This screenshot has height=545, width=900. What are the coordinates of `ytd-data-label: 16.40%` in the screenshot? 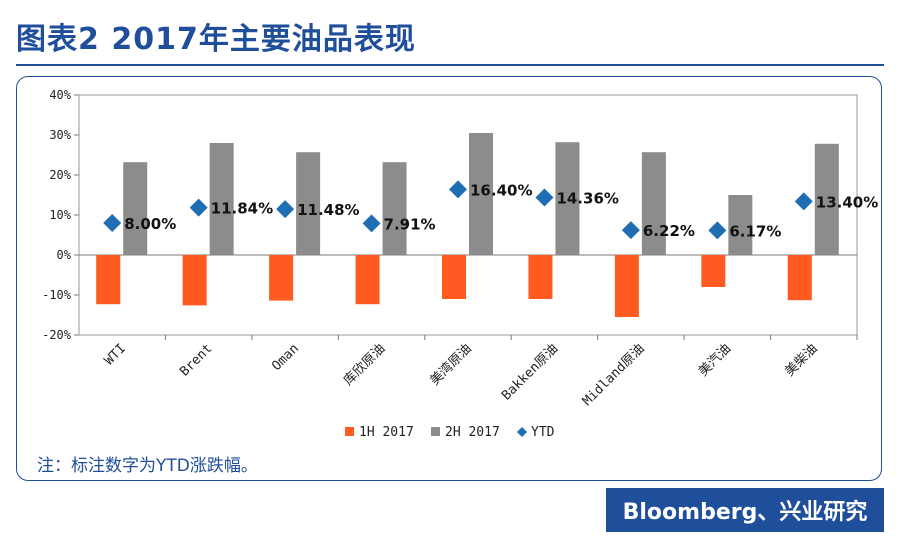 It's located at (501, 190).